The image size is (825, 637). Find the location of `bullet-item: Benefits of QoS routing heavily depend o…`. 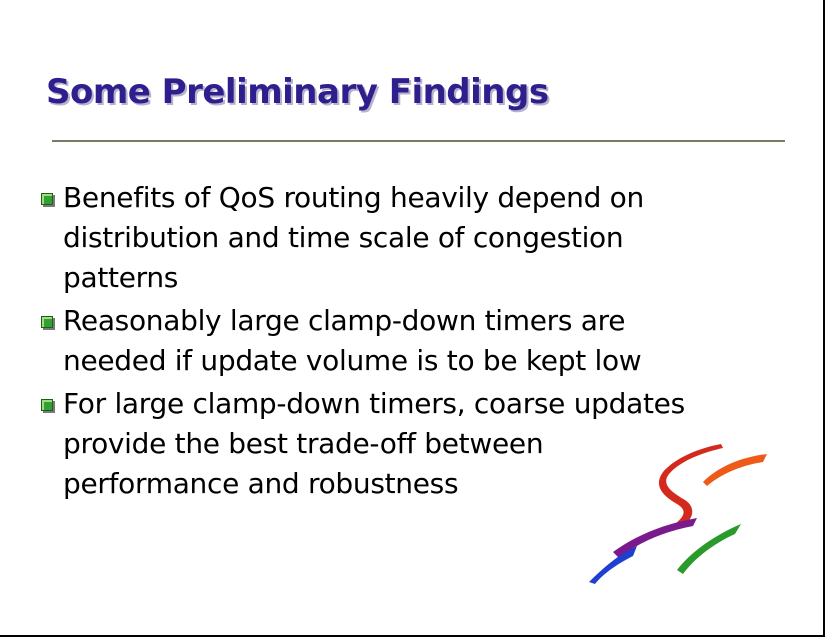

bullet-item: Benefits of QoS routing heavily depend o… is located at coordinates (363, 238).